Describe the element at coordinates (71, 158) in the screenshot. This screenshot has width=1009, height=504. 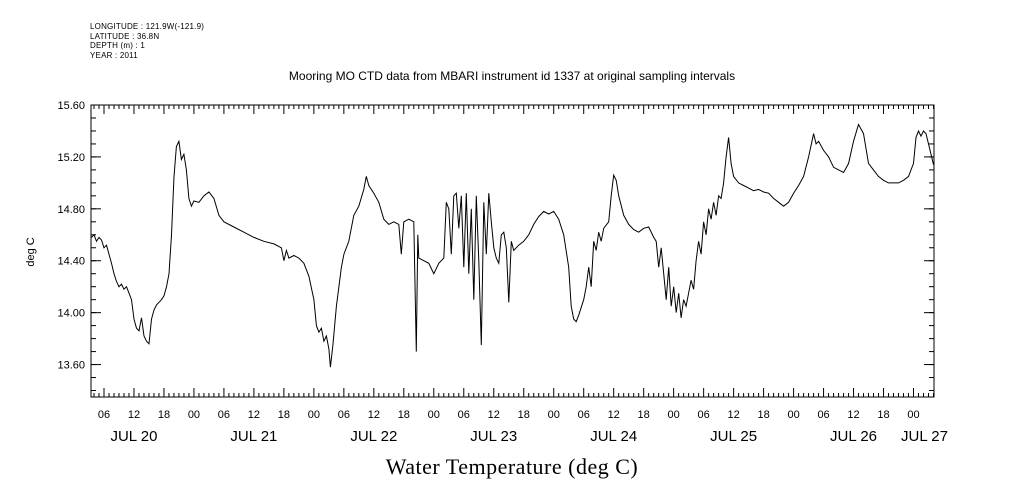
I see `y-tick-label: 15.20` at that location.